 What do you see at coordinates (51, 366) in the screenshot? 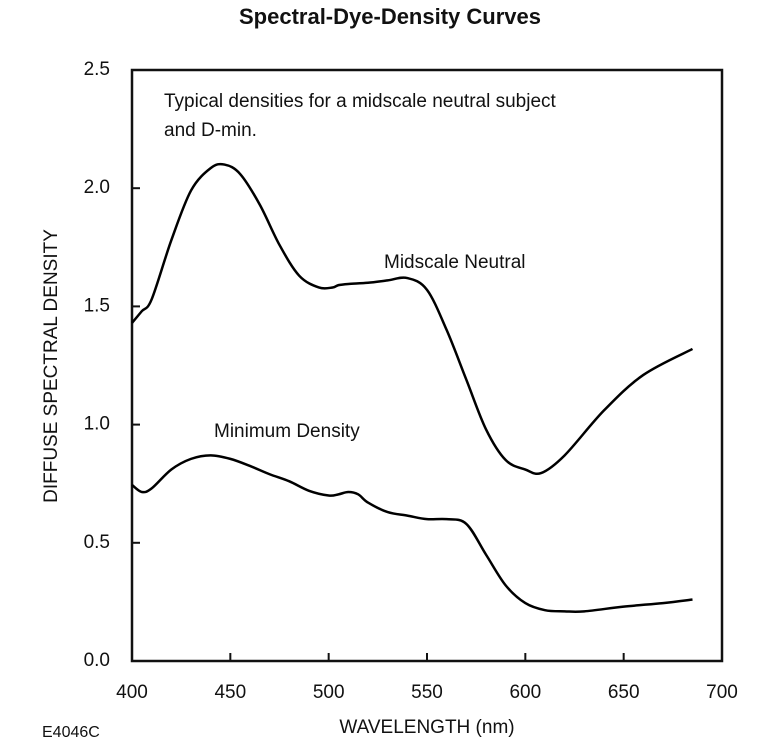
I see `y-axis-label: DIFFUSE SPECTRAL DENSITY` at bounding box center [51, 366].